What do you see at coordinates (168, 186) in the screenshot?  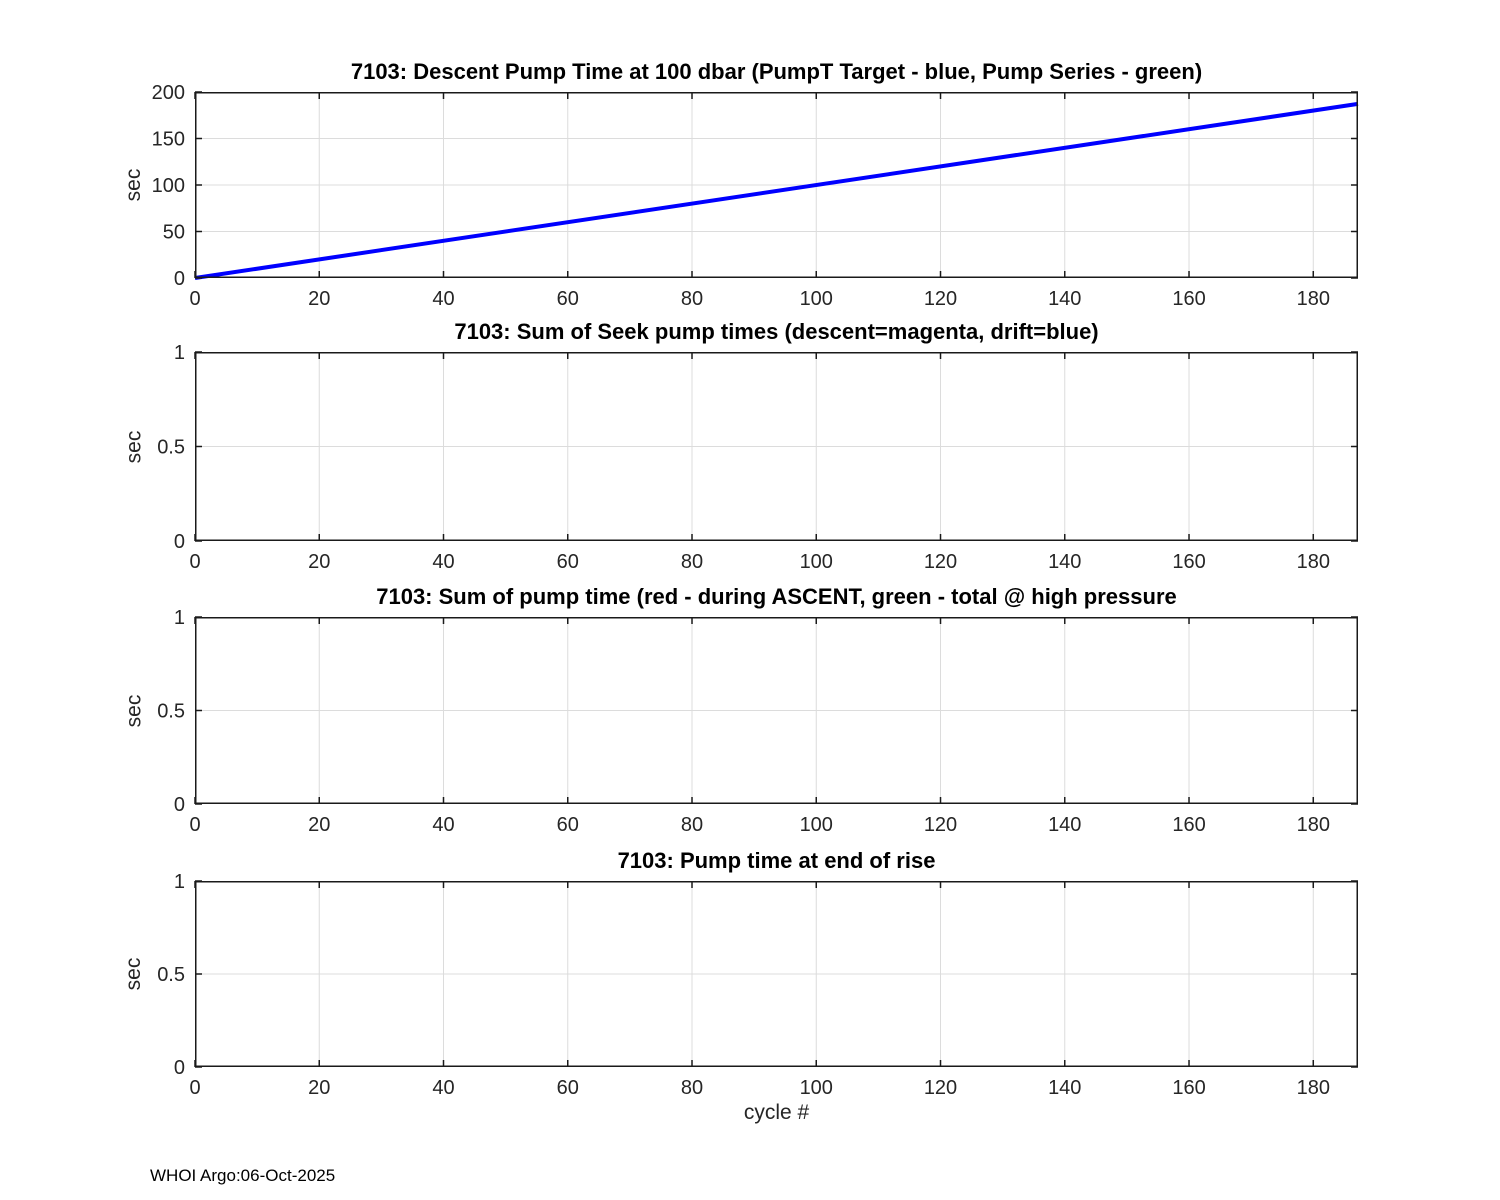 I see `y-tick-label: 100` at bounding box center [168, 186].